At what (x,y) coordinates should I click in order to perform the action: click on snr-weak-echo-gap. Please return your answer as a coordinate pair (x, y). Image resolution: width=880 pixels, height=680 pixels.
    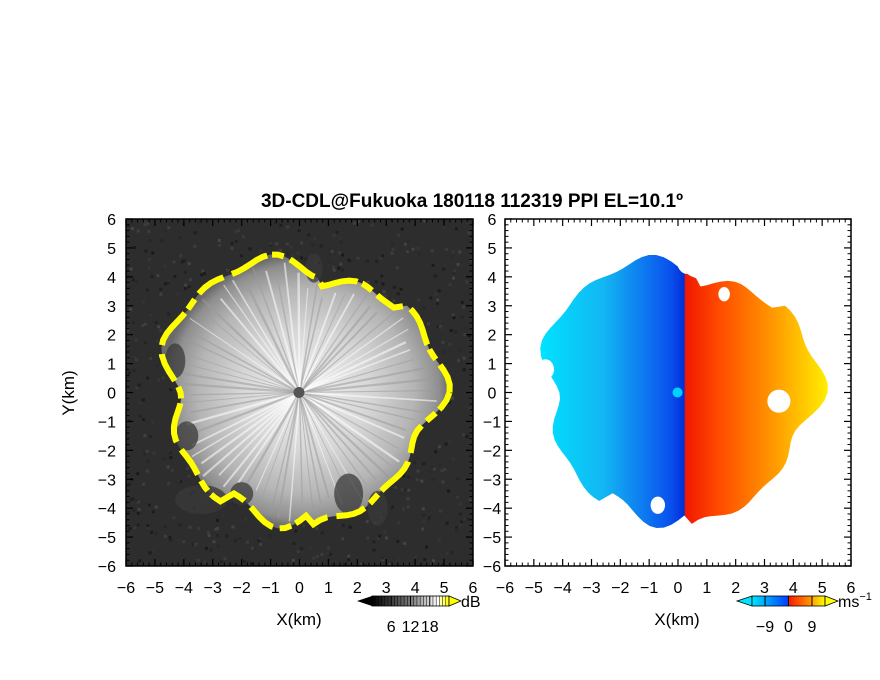
    Looking at the image, I should click on (314, 268).